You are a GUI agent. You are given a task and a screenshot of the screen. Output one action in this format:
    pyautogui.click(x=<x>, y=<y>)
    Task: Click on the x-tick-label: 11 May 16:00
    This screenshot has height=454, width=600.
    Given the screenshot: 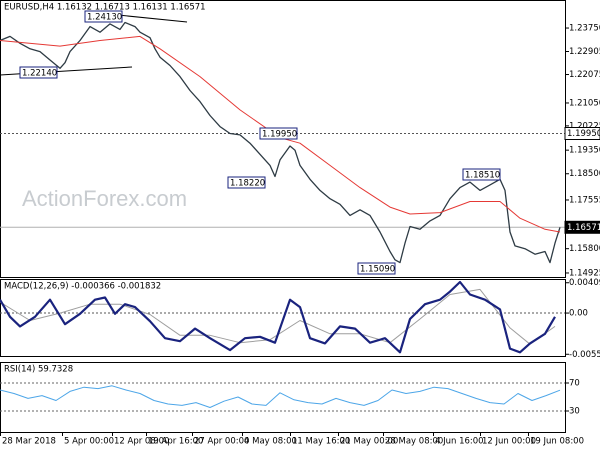 What is the action you would take?
    pyautogui.click(x=321, y=442)
    